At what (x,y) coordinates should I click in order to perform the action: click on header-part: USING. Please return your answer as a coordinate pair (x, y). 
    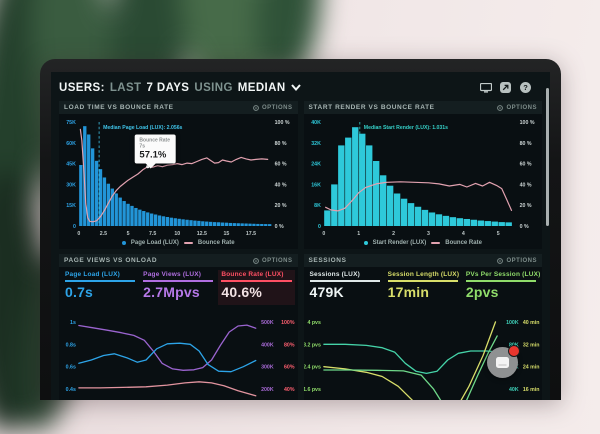
    Looking at the image, I should click on (213, 87).